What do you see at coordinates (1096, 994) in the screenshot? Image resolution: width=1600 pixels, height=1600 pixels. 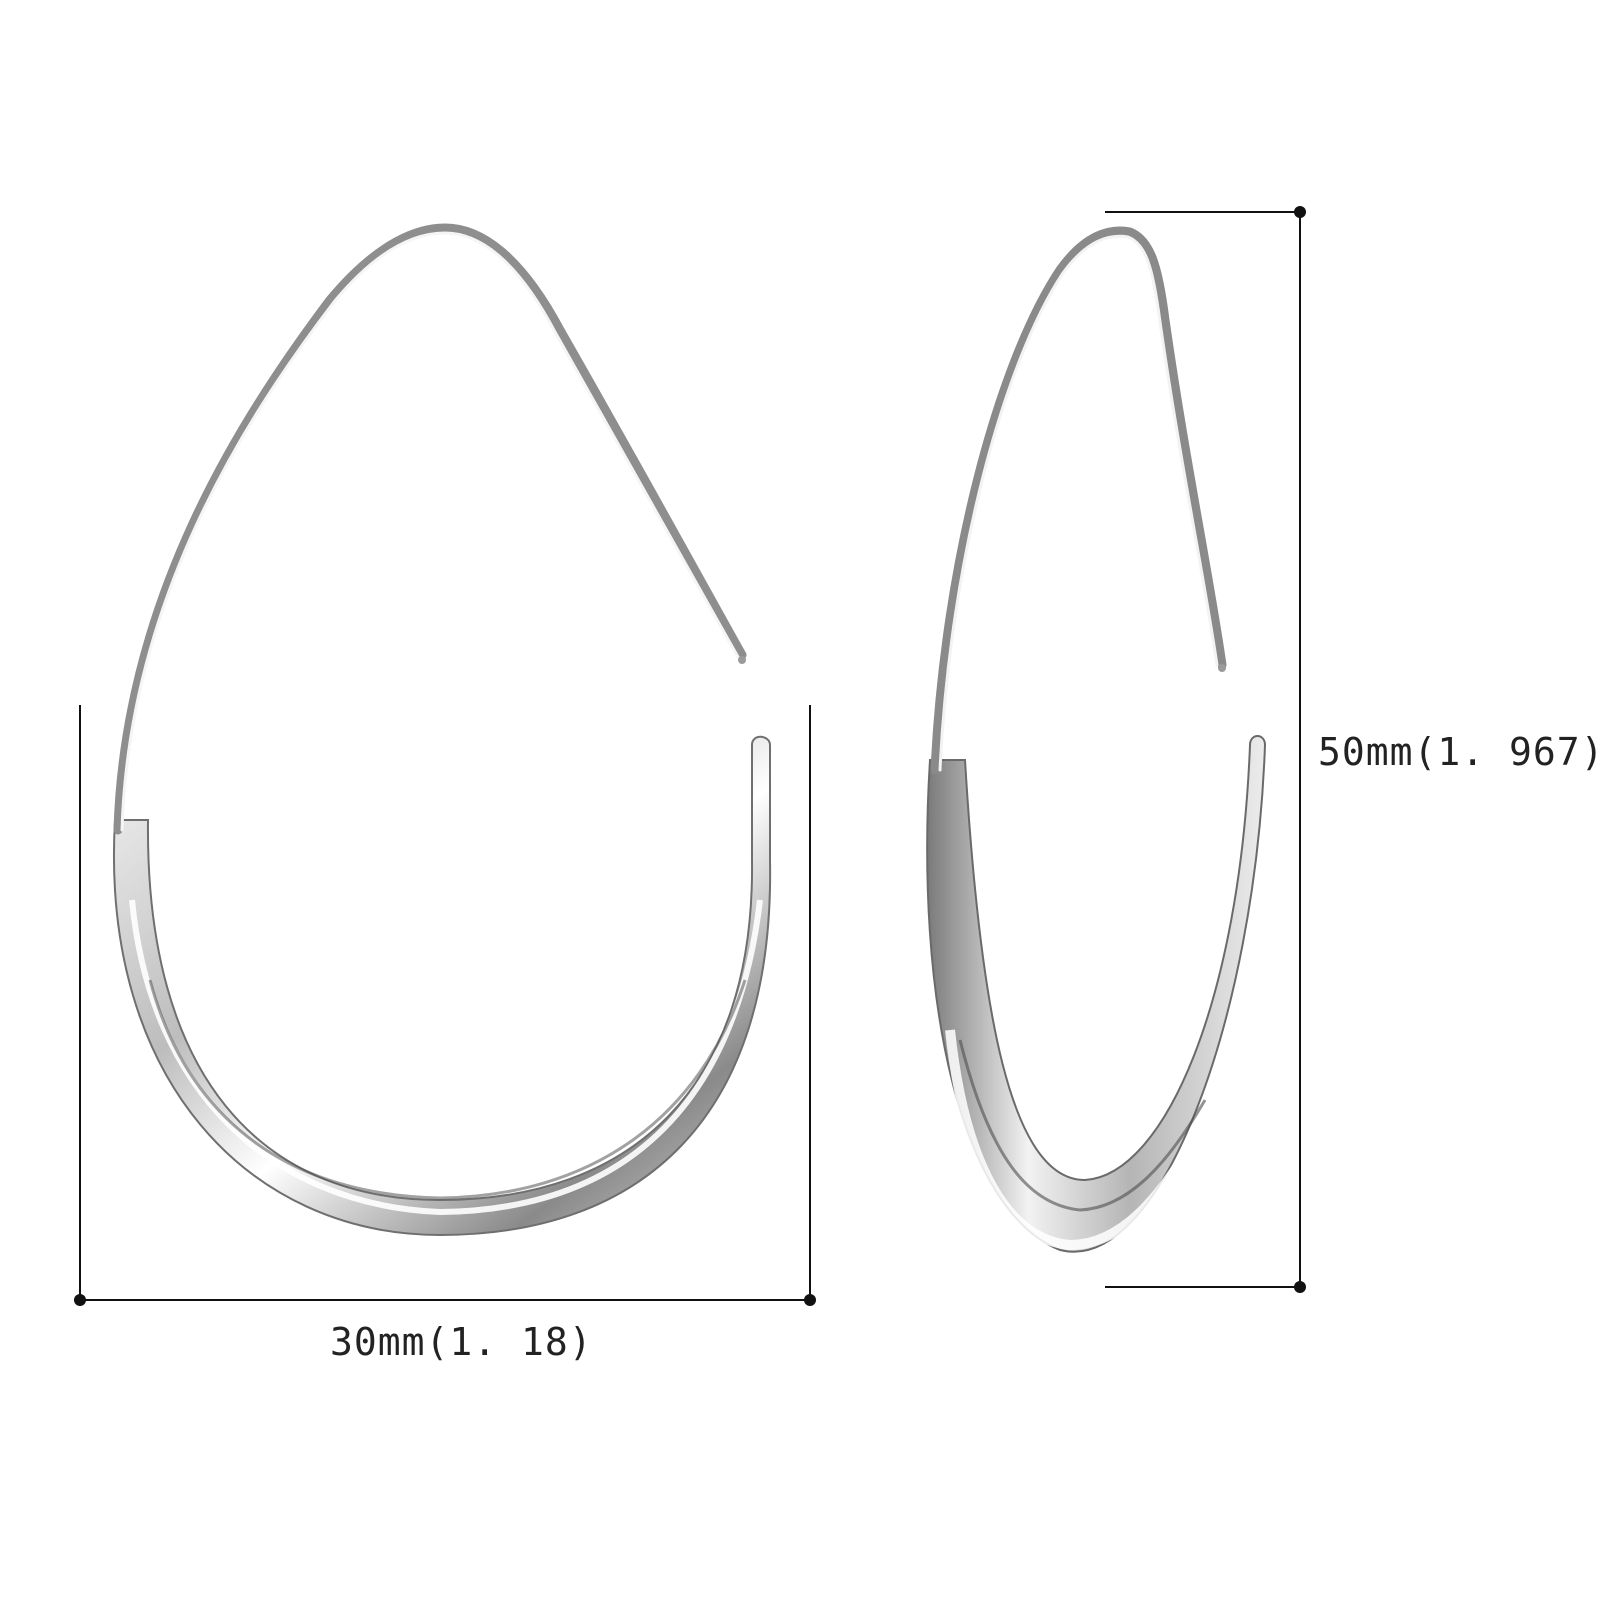 I see `side-earring-body` at bounding box center [1096, 994].